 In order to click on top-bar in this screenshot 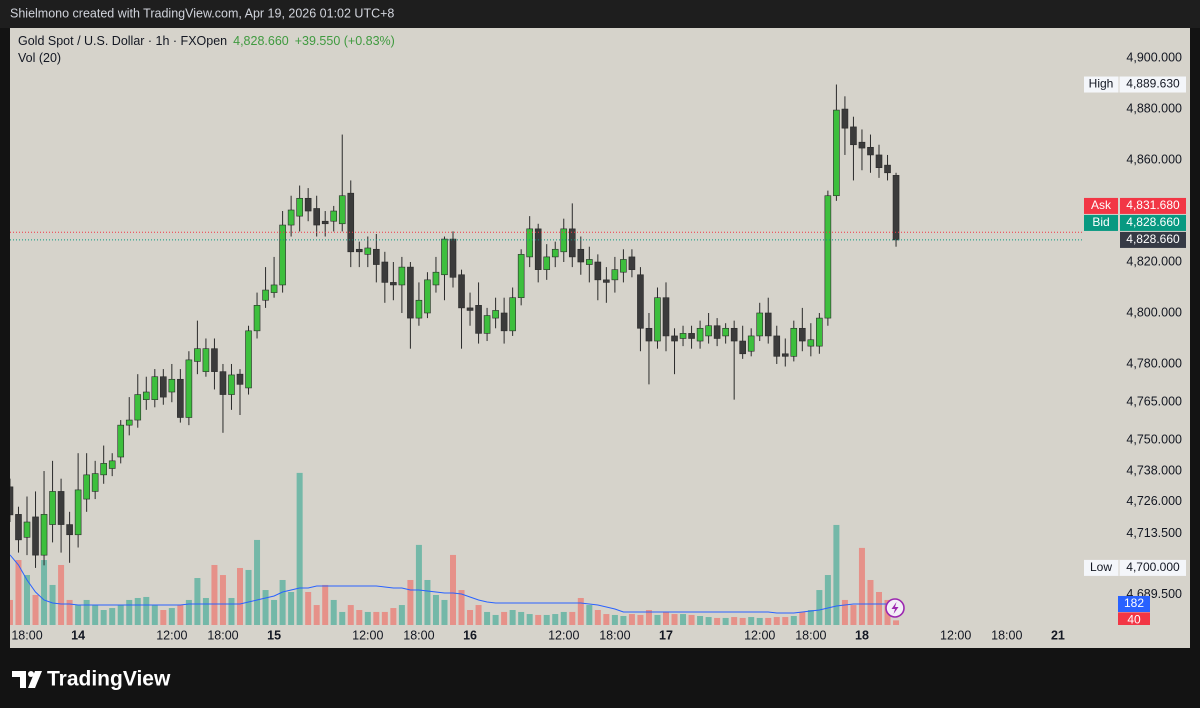, I will do `click(600, 14)`.